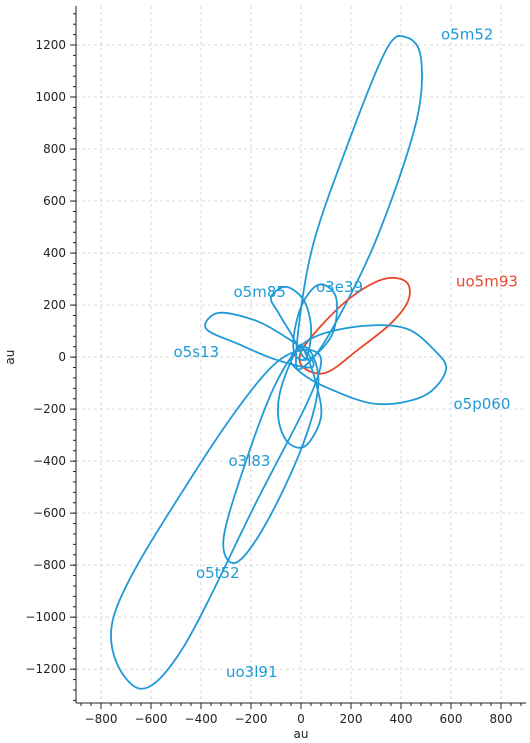 The height and width of the screenshot is (743, 530). Describe the element at coordinates (54, 149) in the screenshot. I see `y-tick-label: 800` at that location.